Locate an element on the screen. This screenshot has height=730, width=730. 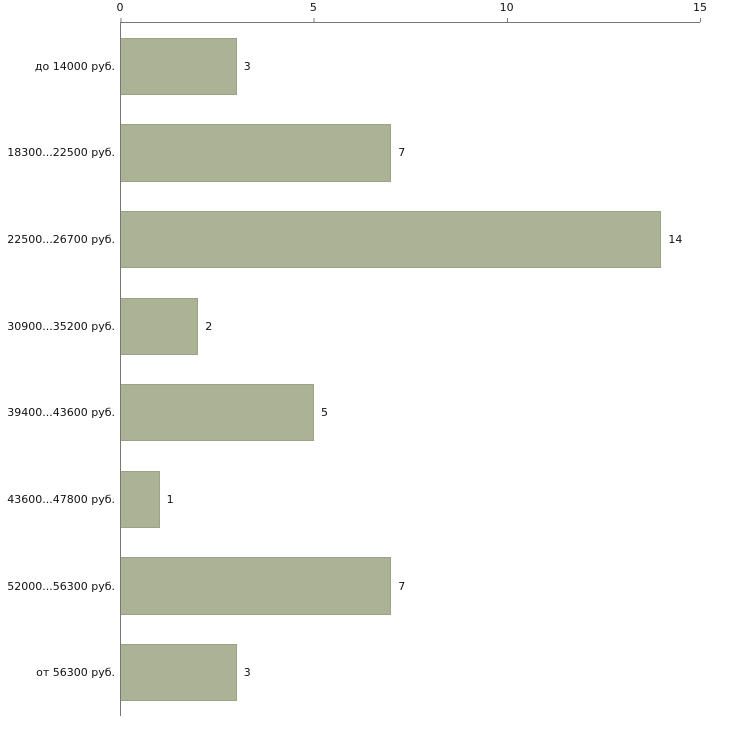
x-axis-tick: 15 is located at coordinates (700, 11).